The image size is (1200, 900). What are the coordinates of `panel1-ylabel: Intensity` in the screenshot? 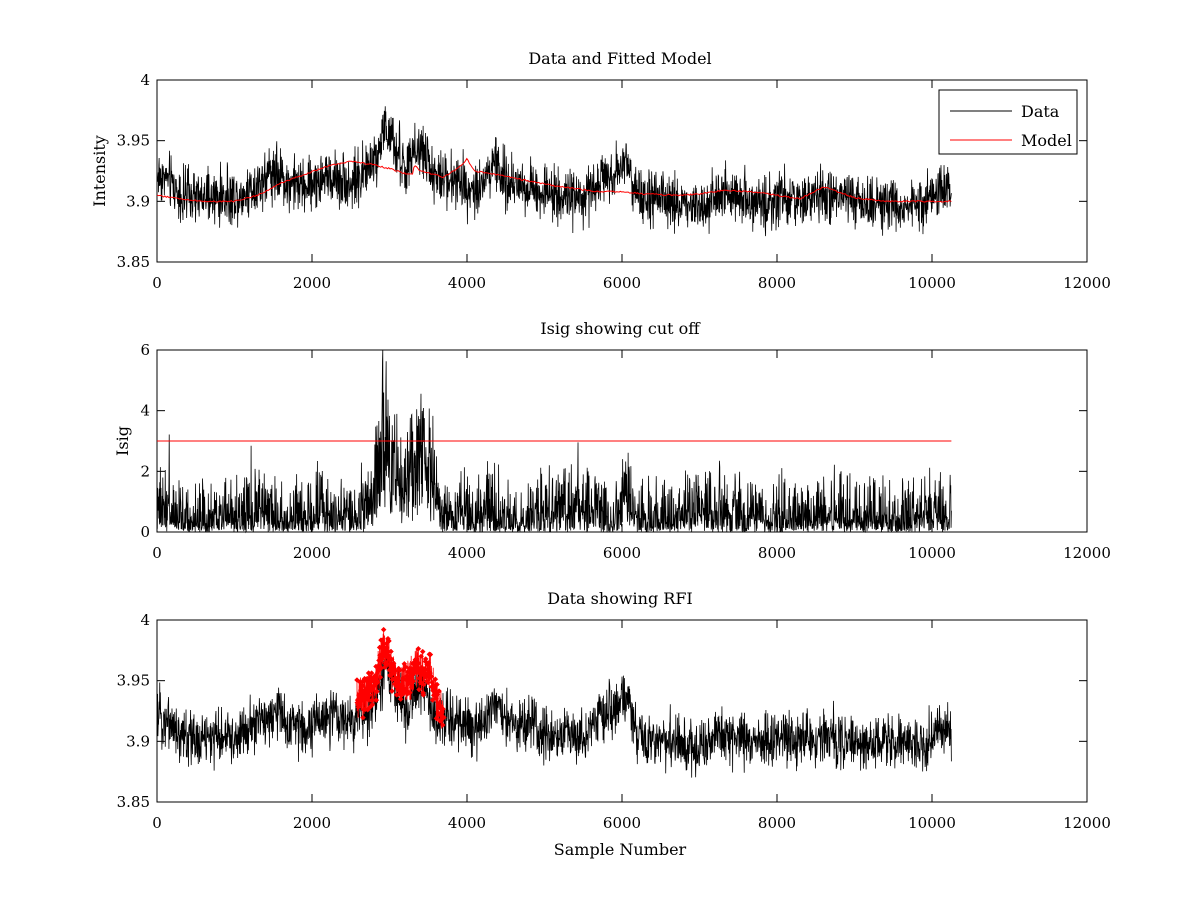 It's located at (99, 171).